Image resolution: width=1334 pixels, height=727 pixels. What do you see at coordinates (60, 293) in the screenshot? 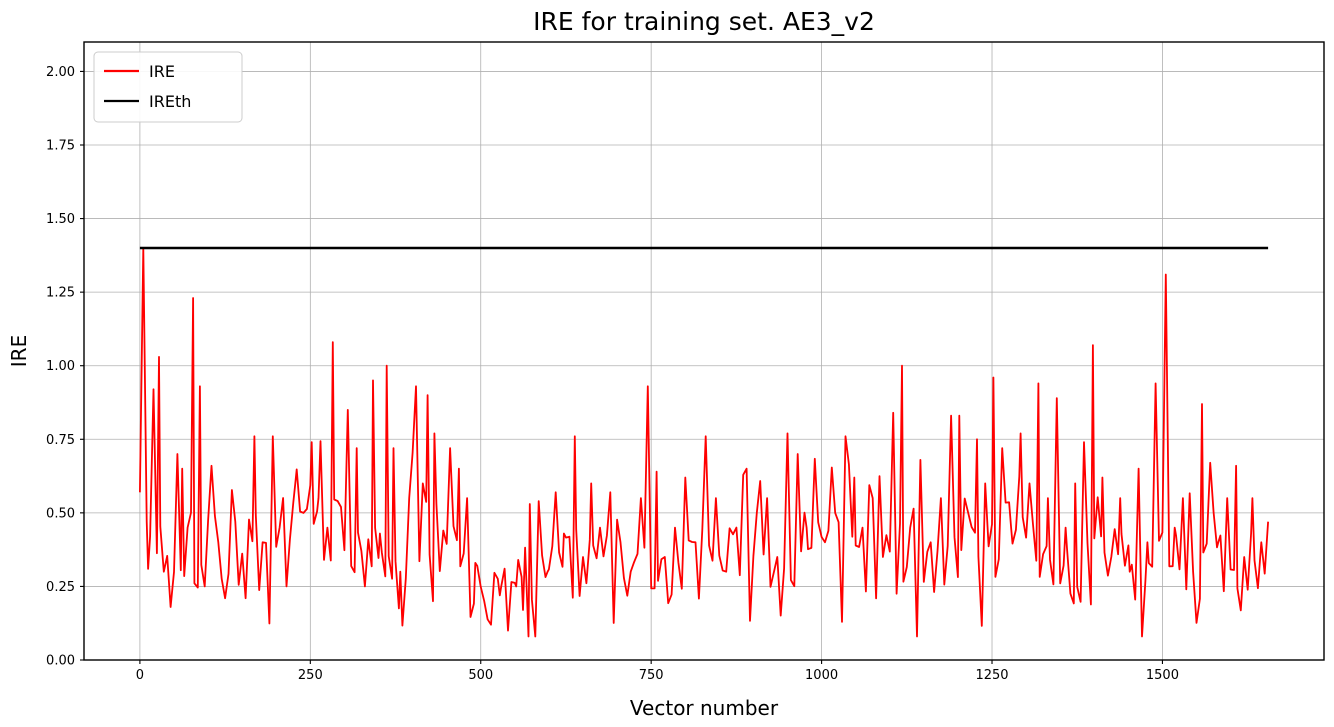
I see `y-tick-label: 1.25` at bounding box center [60, 293].